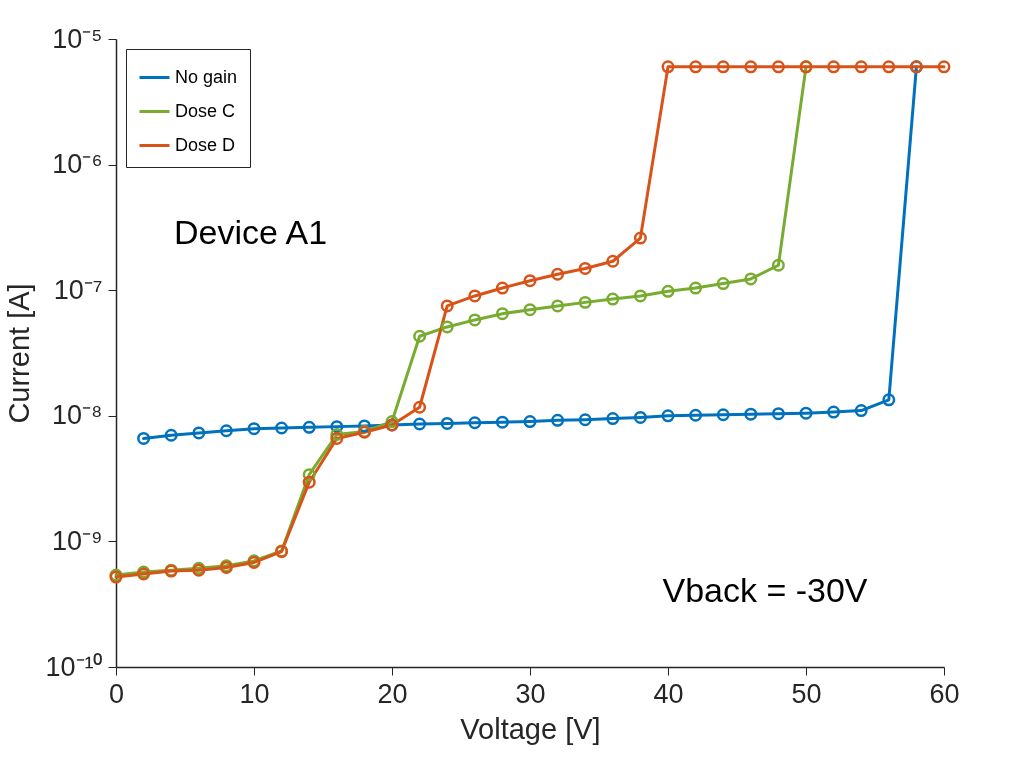  I want to click on x-tick-label: 10, so click(254, 693).